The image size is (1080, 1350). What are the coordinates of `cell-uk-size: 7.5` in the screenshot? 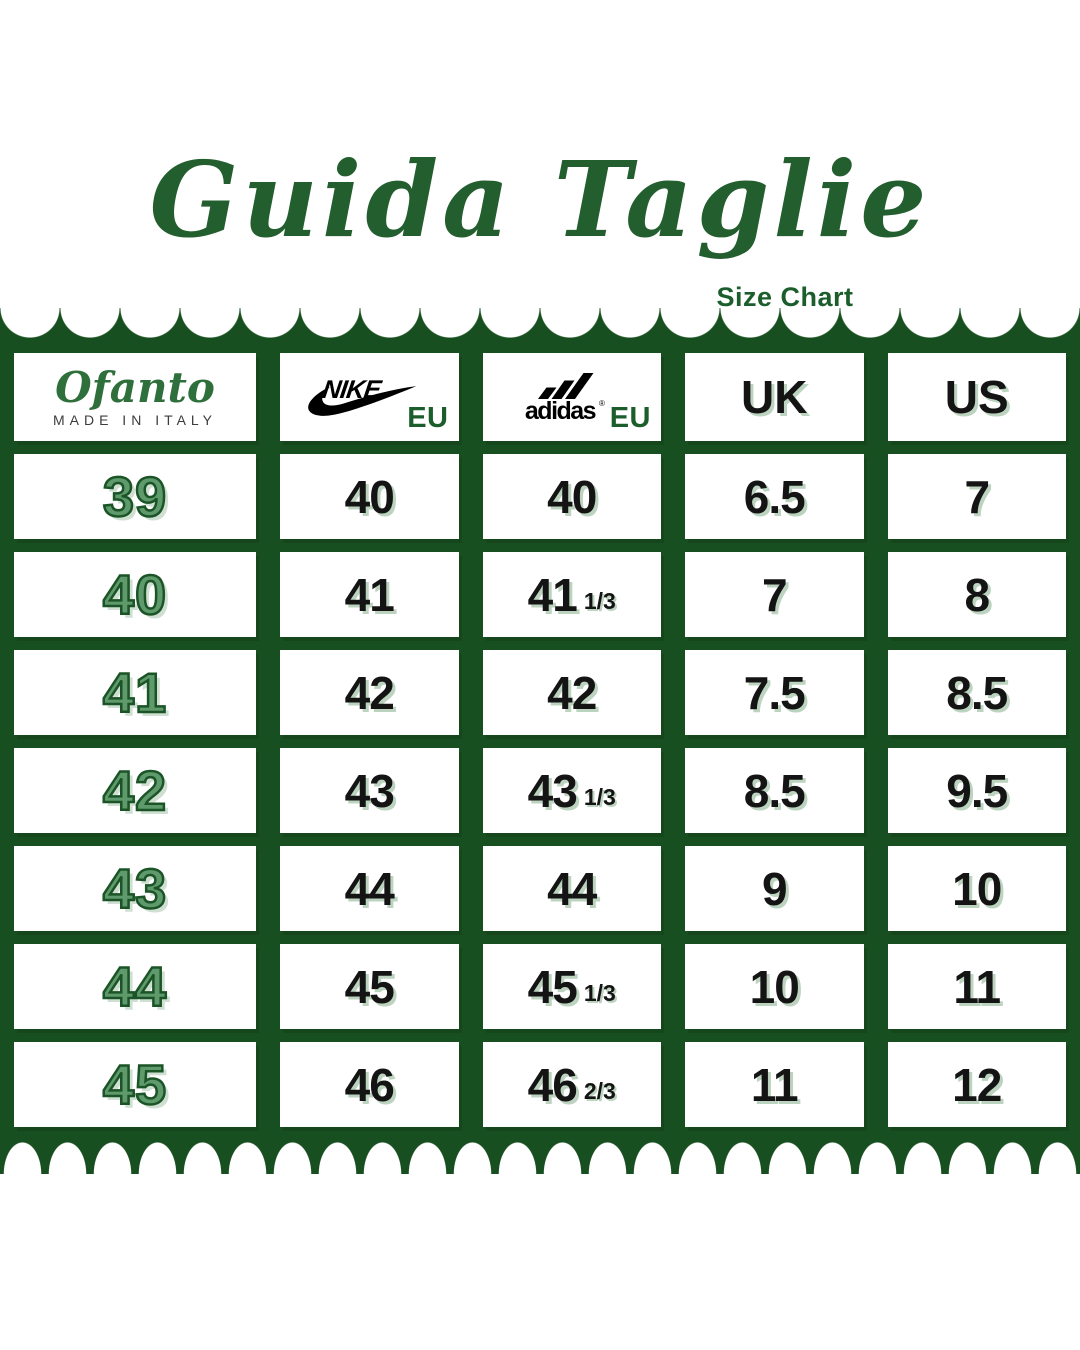 It's located at (774, 692).